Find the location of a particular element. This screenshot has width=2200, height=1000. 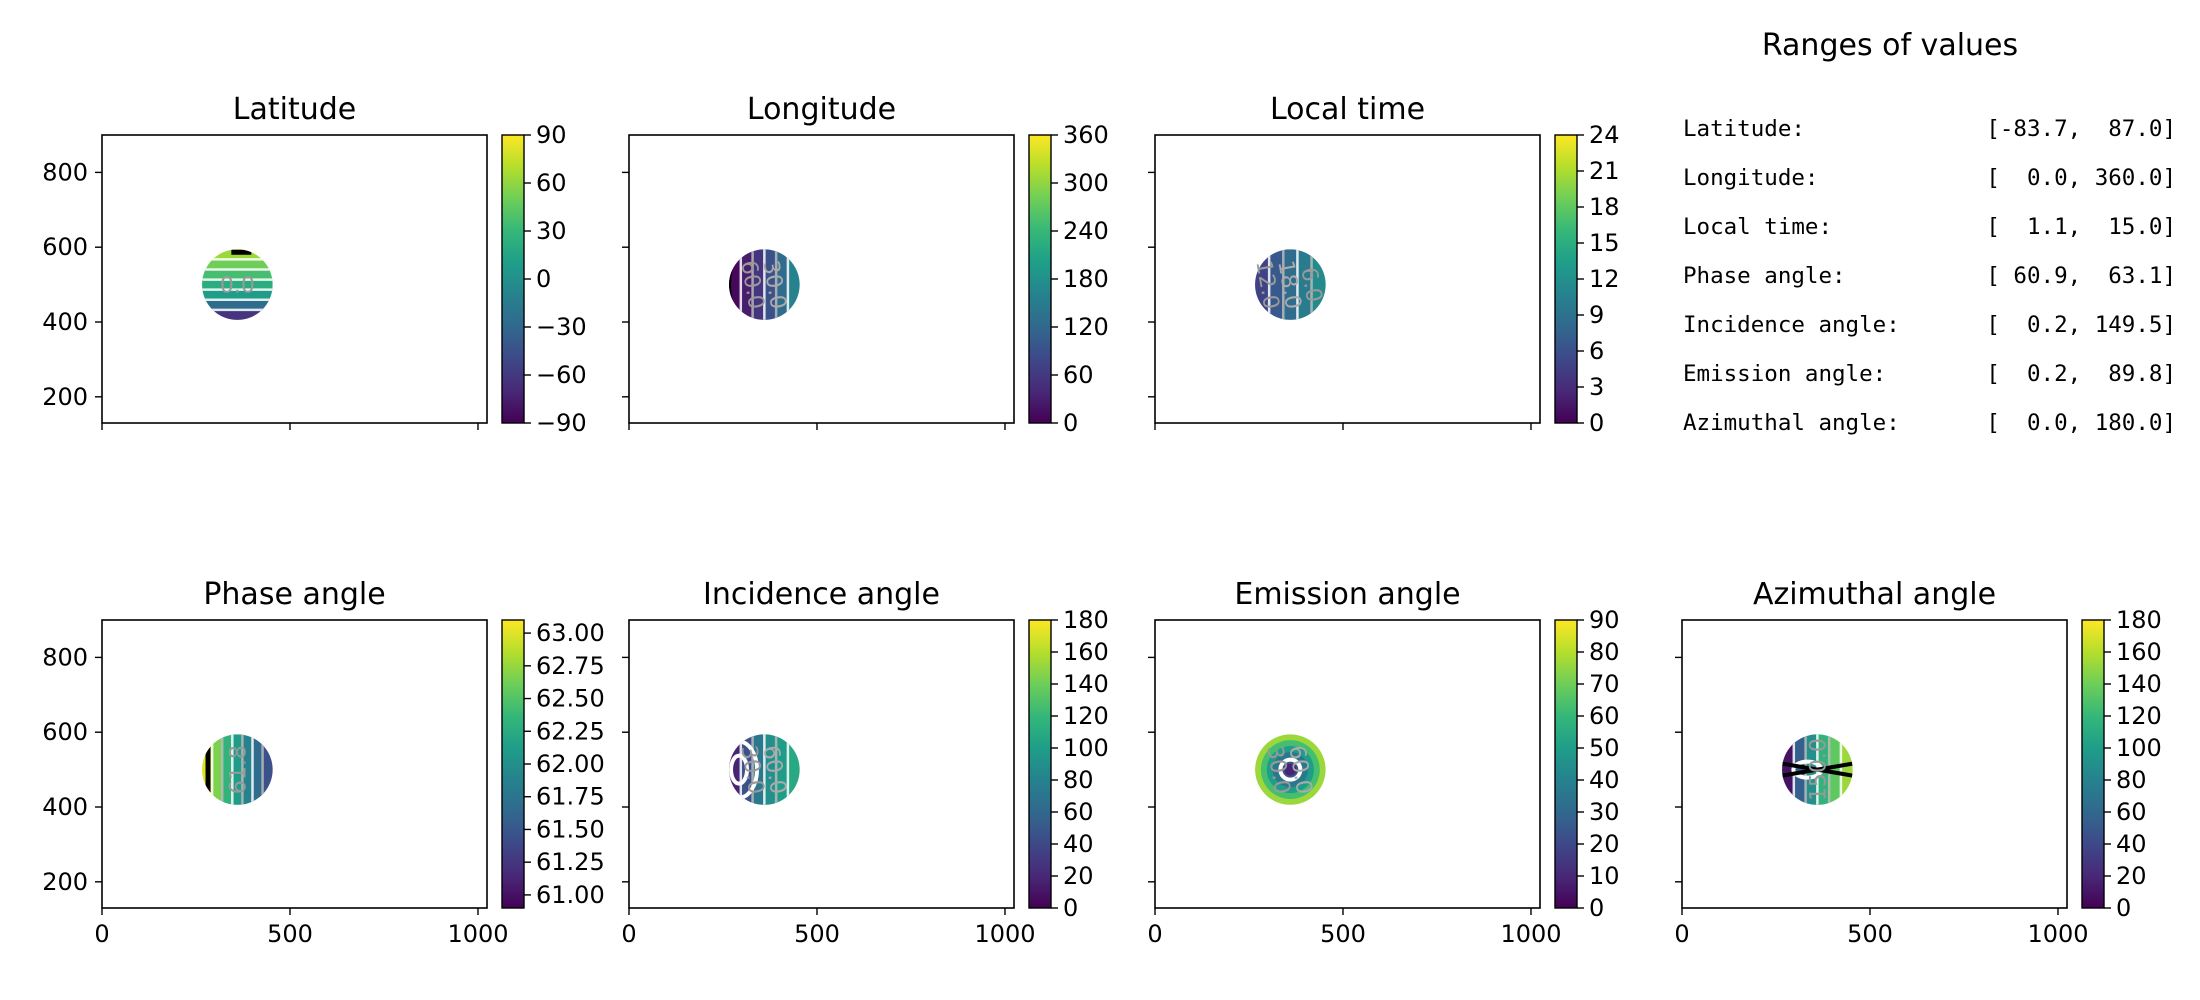

colorbar-tick-label: 62.25 is located at coordinates (570, 731).